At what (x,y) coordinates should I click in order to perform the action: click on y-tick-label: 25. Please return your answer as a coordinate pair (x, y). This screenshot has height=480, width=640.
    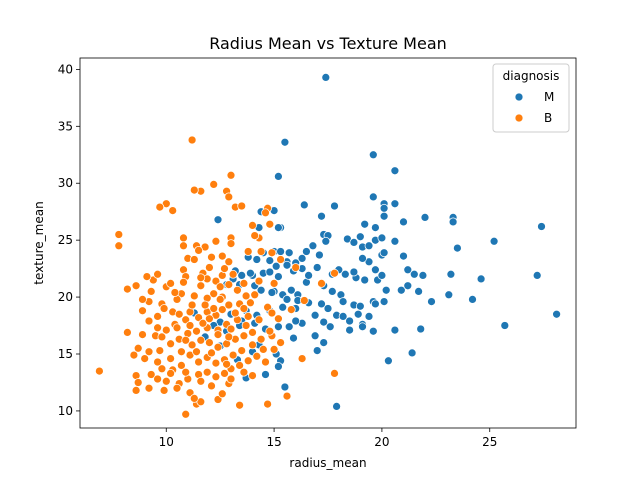
    Looking at the image, I should click on (65, 240).